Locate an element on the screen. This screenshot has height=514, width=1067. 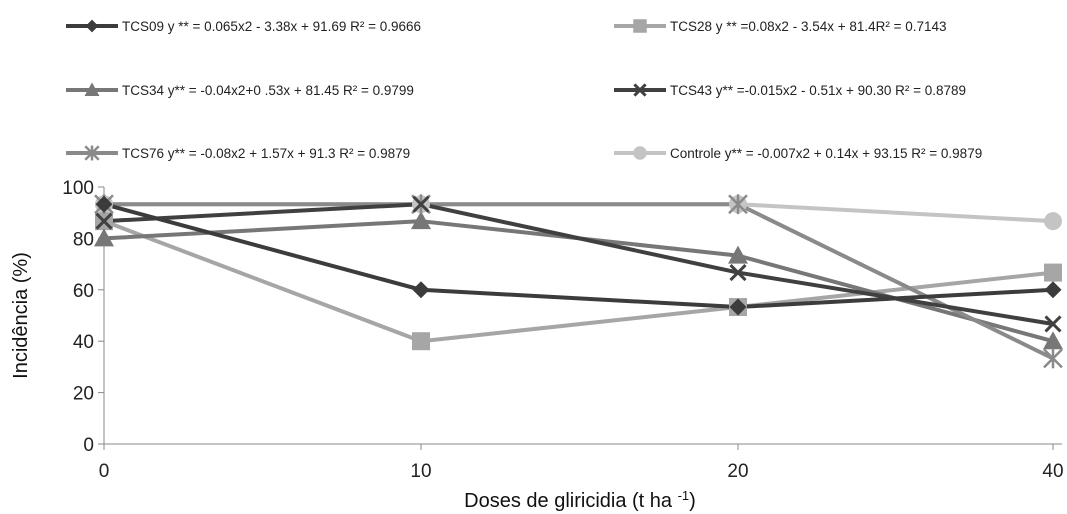
y-tick-label: 20 is located at coordinates (83, 394).